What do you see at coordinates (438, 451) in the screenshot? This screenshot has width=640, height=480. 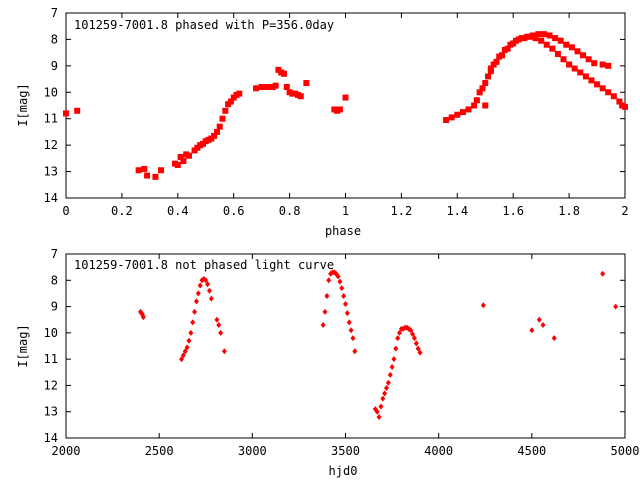 I see `unphased-x-tick-label: 4000` at bounding box center [438, 451].